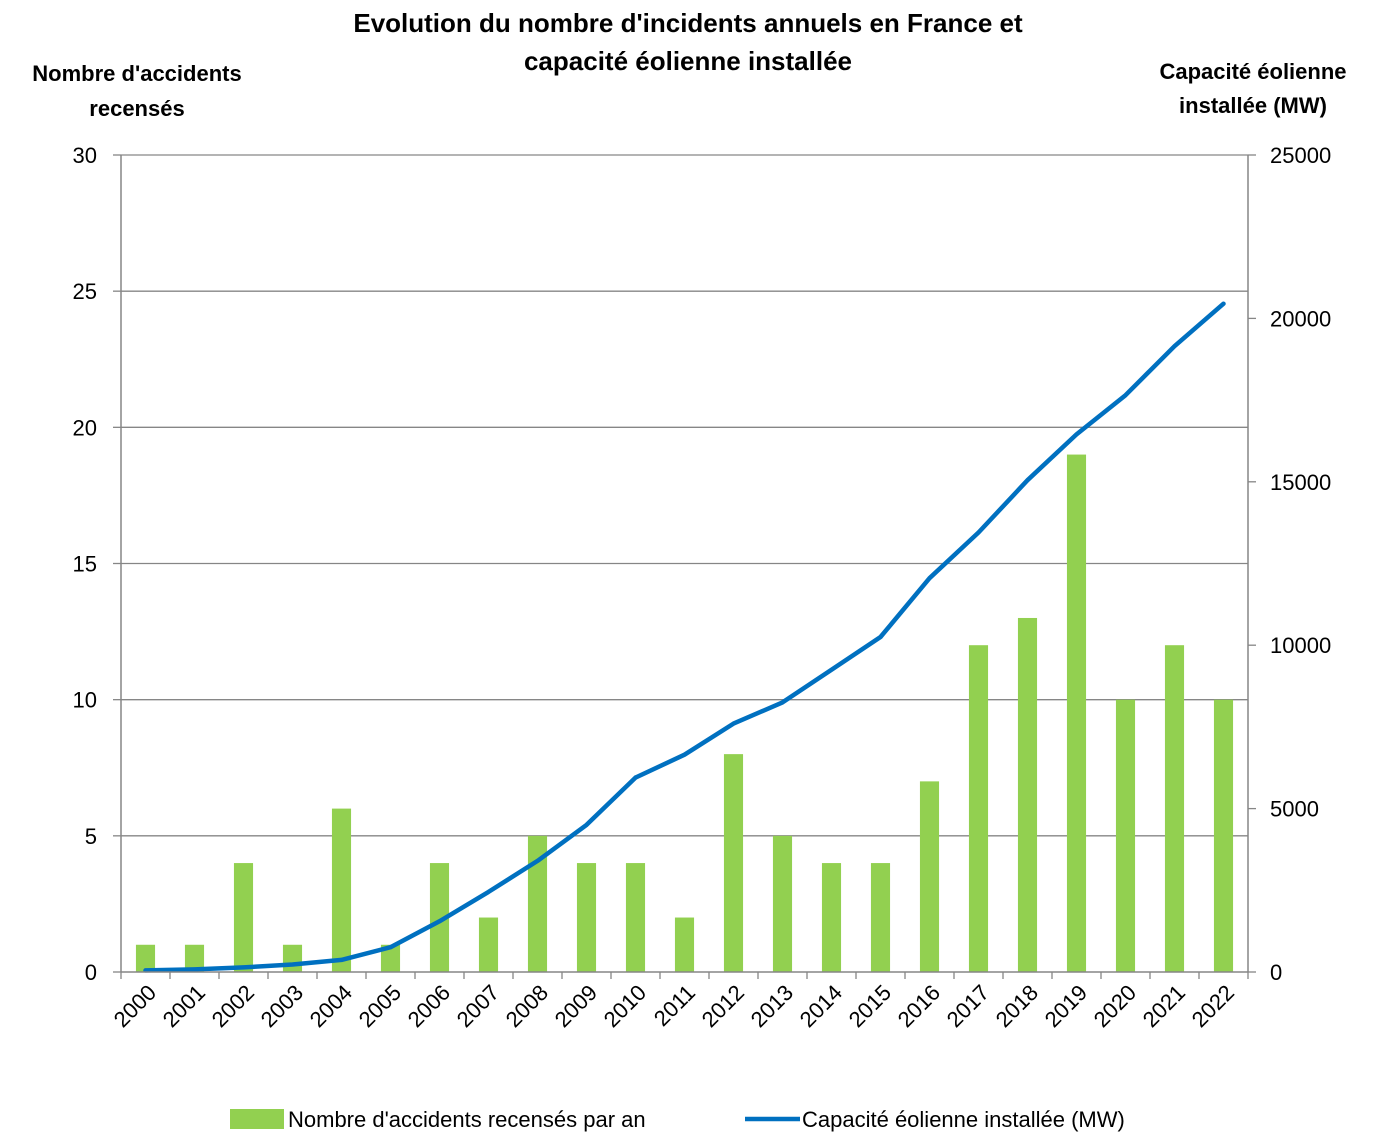 This screenshot has height=1136, width=1386. What do you see at coordinates (1115, 1006) in the screenshot?
I see `x-tick-label: 2020` at bounding box center [1115, 1006].